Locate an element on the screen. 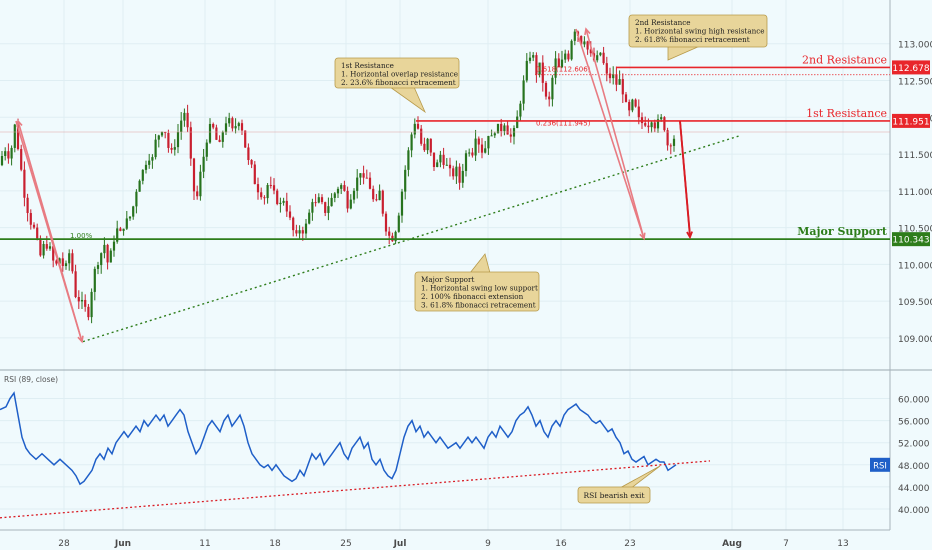  second-resistance-note-box is located at coordinates (698, 31).